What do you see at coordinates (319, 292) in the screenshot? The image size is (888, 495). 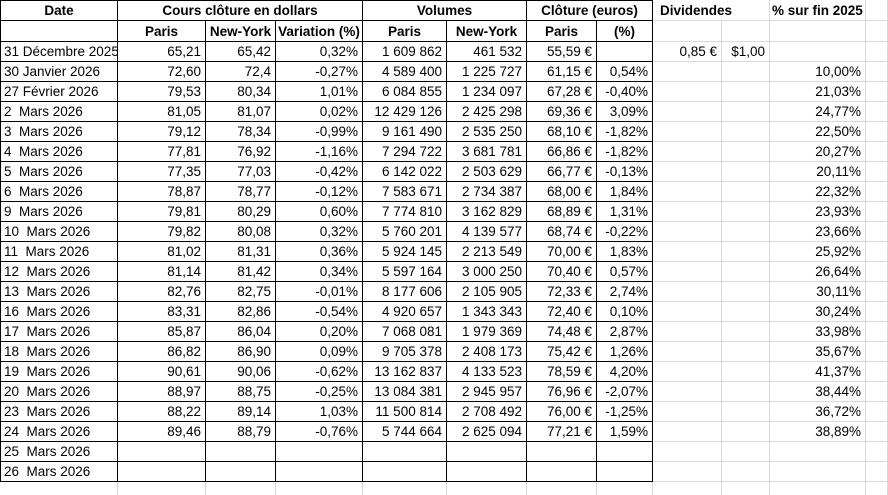 I see `cell-variation-pct: -0,01%` at bounding box center [319, 292].